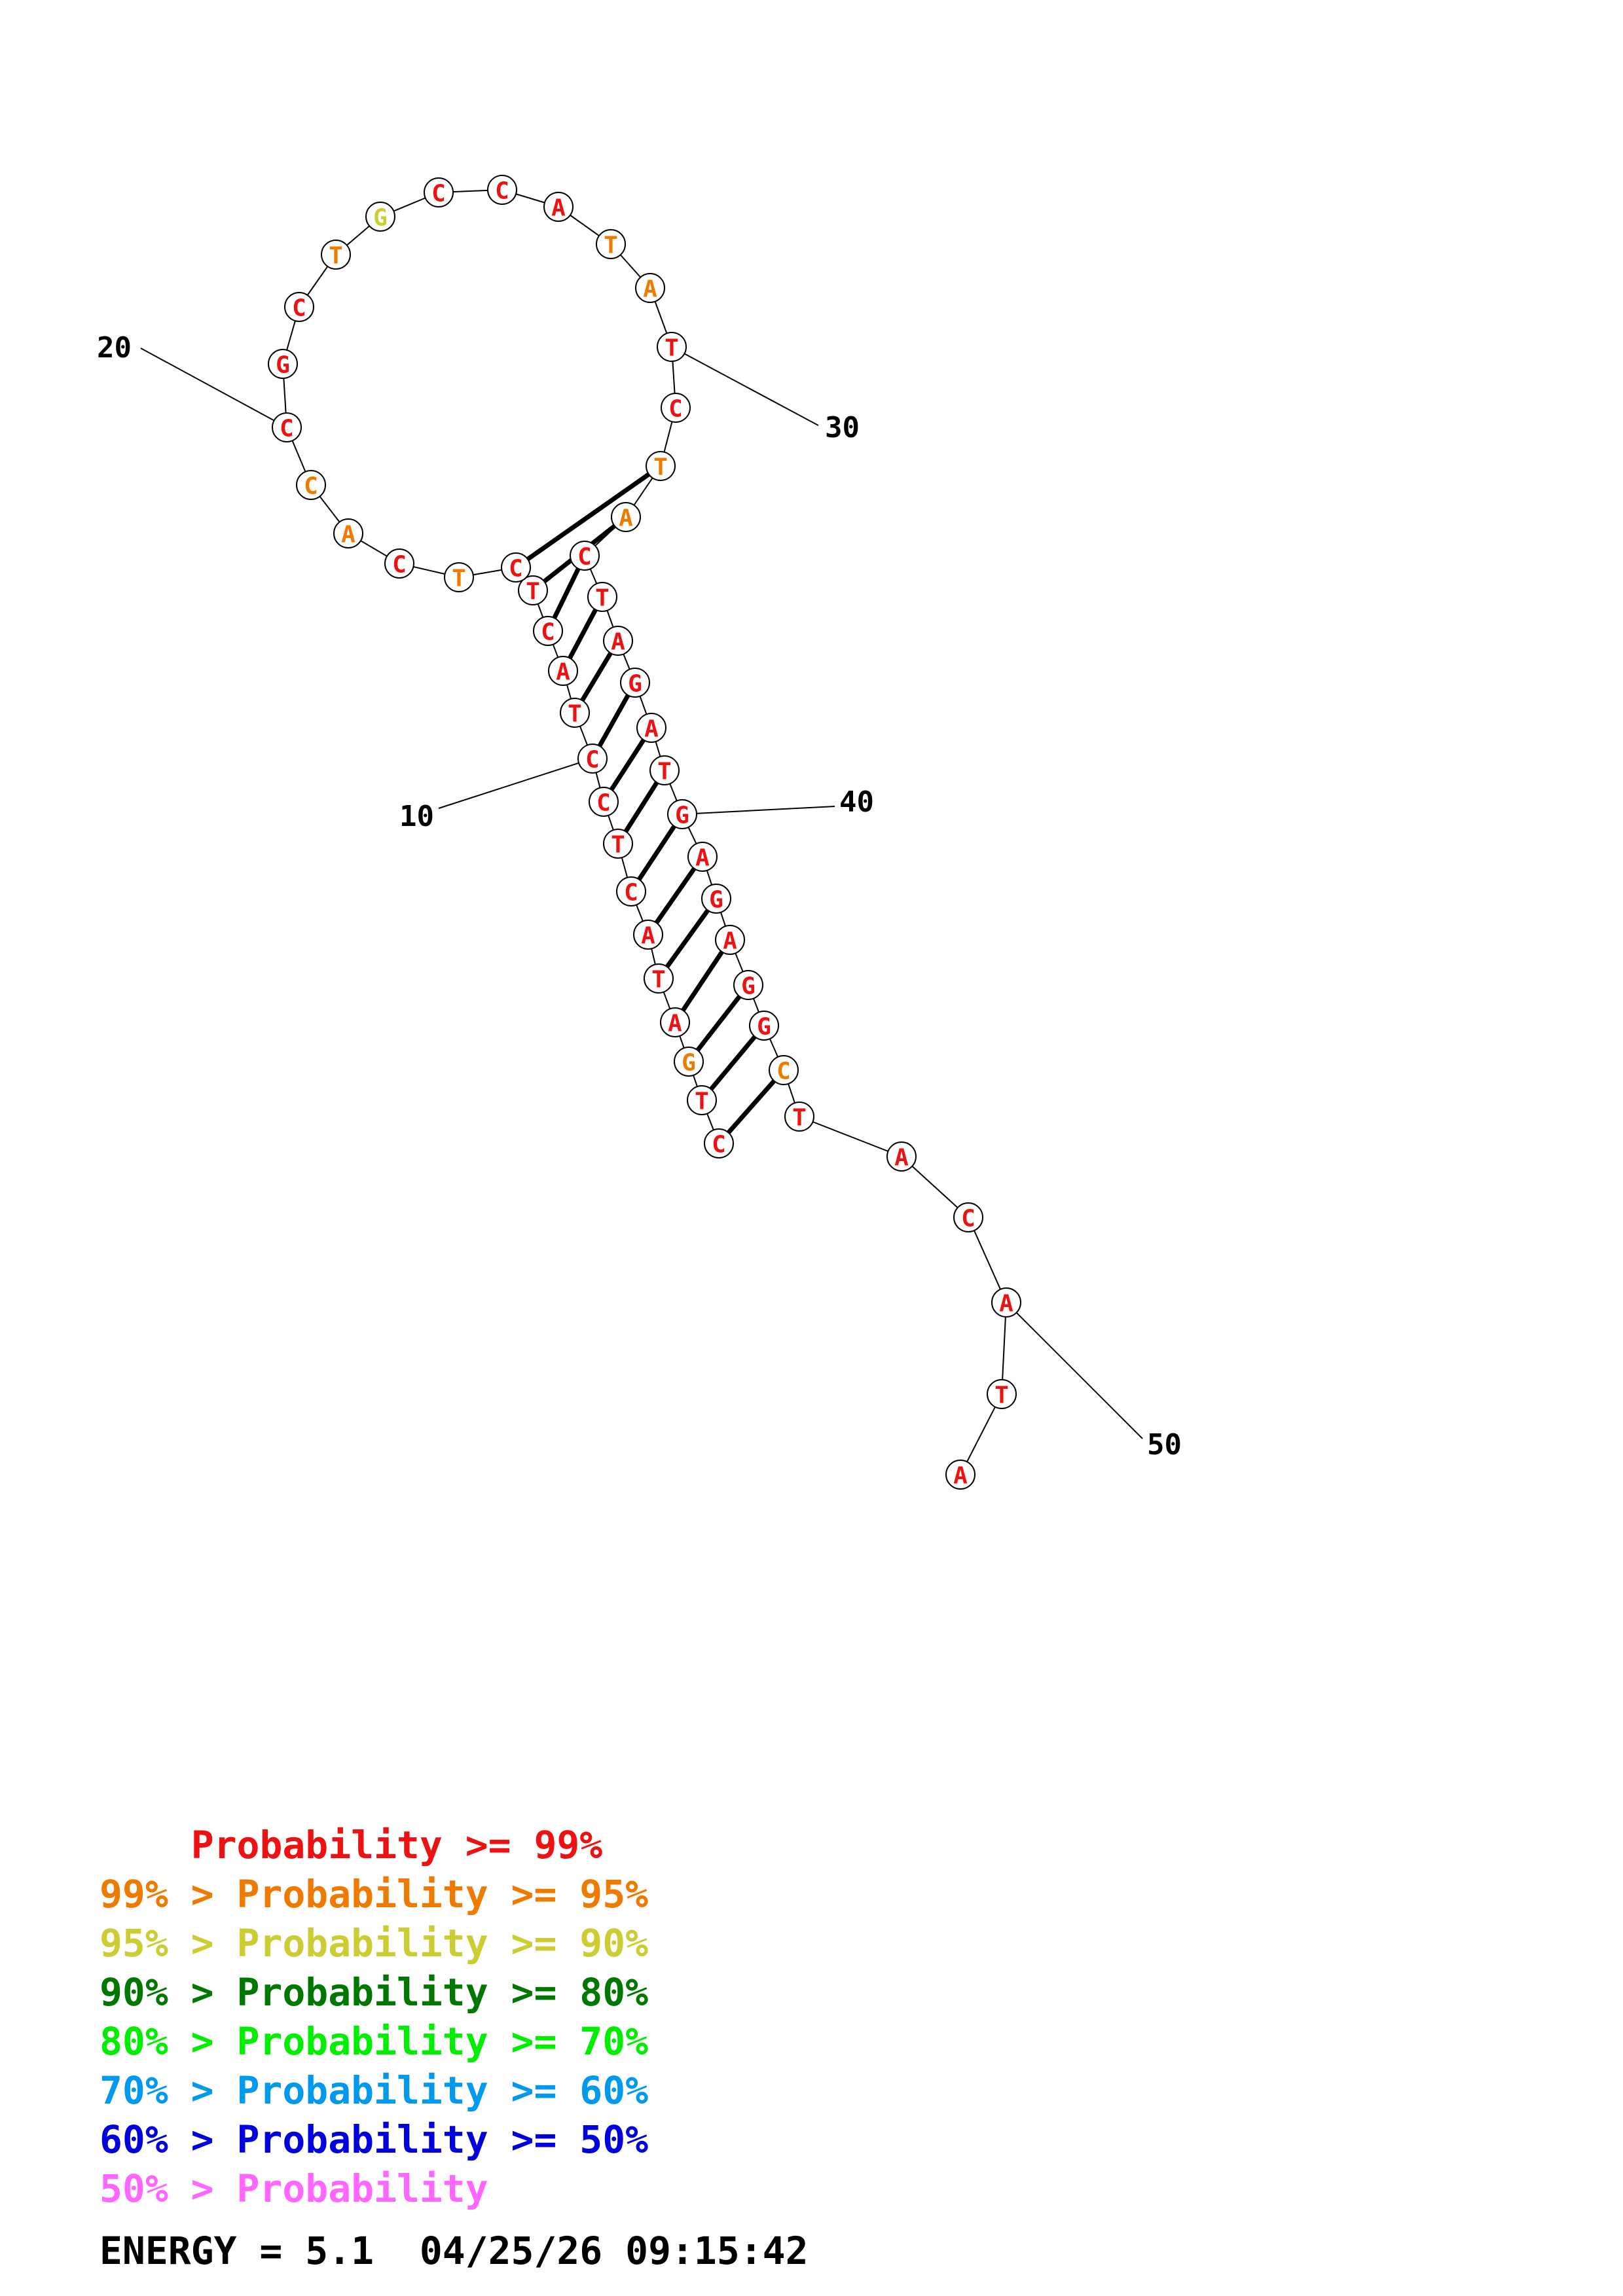  I want to click on legend-row: 60% > Probability >= 50%, so click(374, 2139).